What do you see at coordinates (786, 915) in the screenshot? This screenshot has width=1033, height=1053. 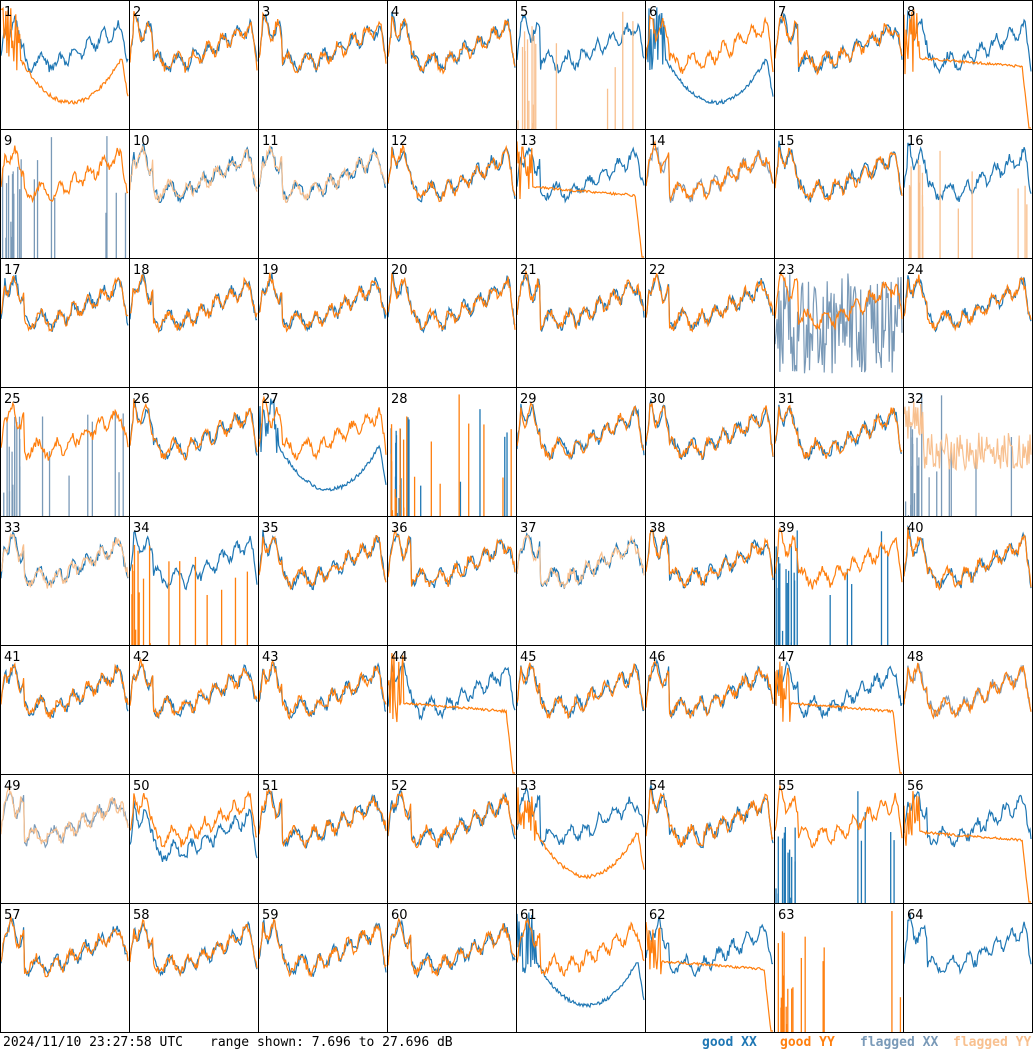 I see `panel-label: 63` at bounding box center [786, 915].